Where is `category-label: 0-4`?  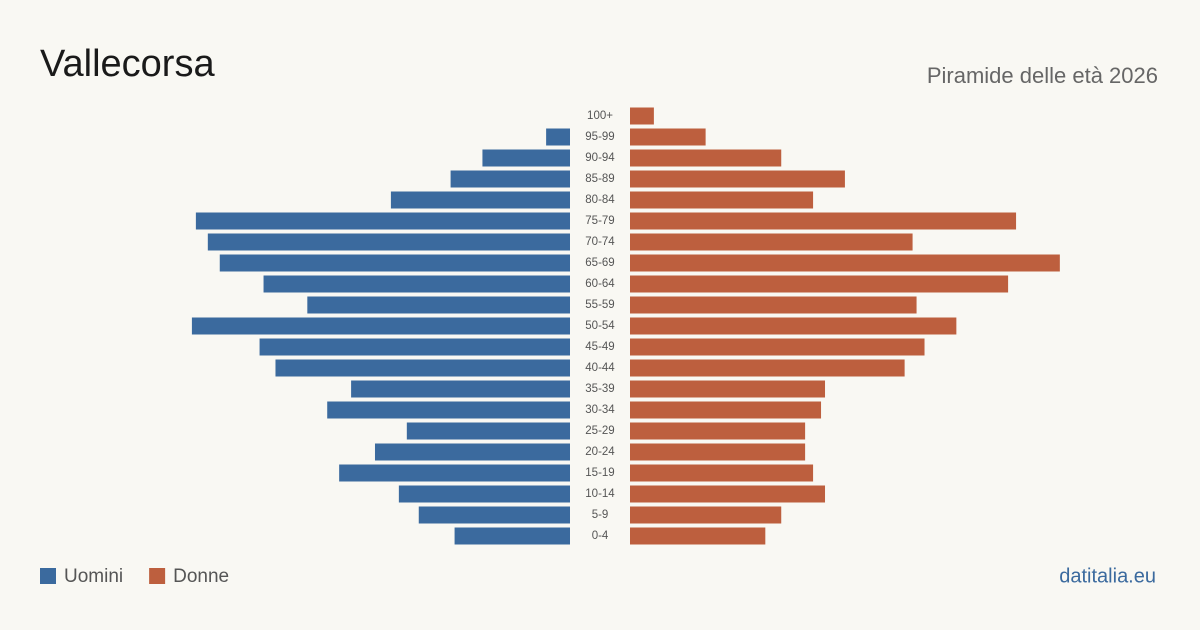 category-label: 0-4 is located at coordinates (600, 536).